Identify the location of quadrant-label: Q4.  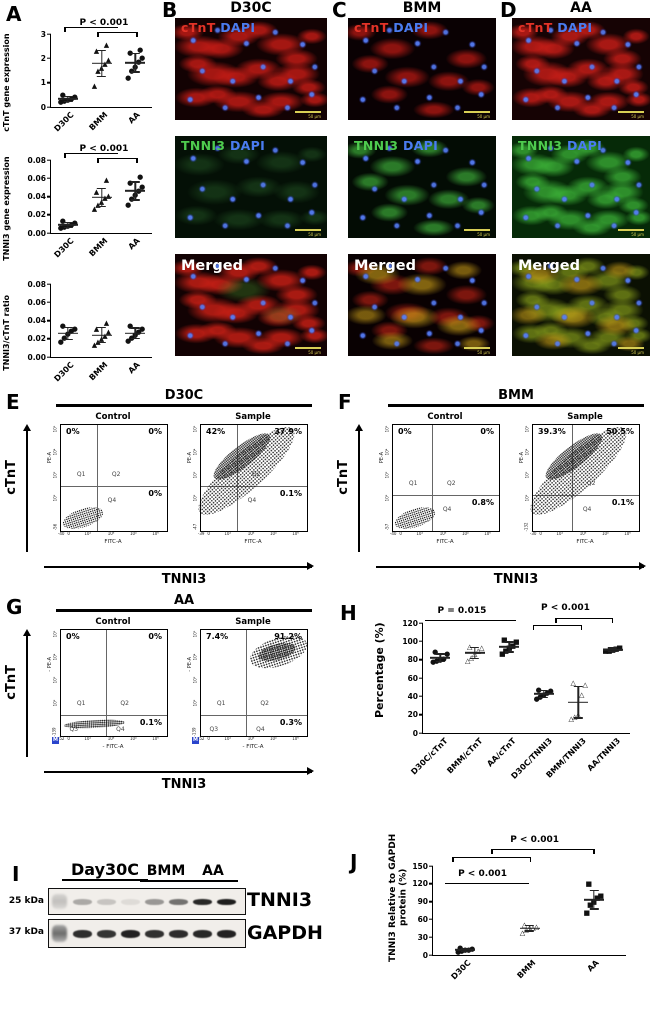
(260, 729).